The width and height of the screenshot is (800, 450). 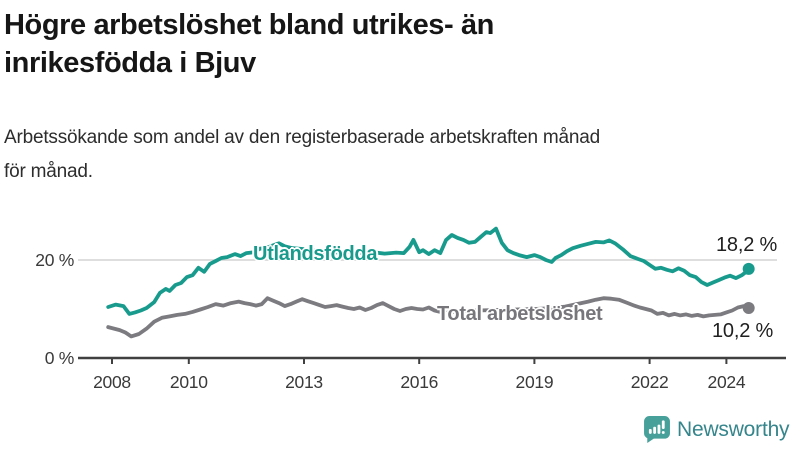 I want to click on newsworthy-logo-icon, so click(x=657, y=429).